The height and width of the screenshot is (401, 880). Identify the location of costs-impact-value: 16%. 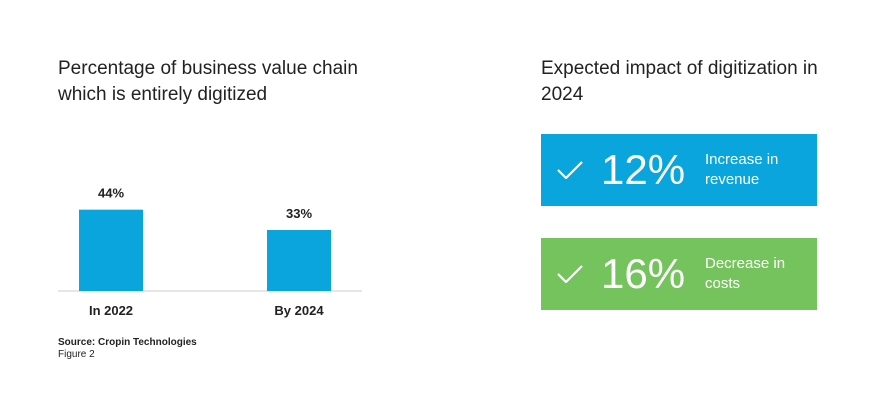
(643, 273).